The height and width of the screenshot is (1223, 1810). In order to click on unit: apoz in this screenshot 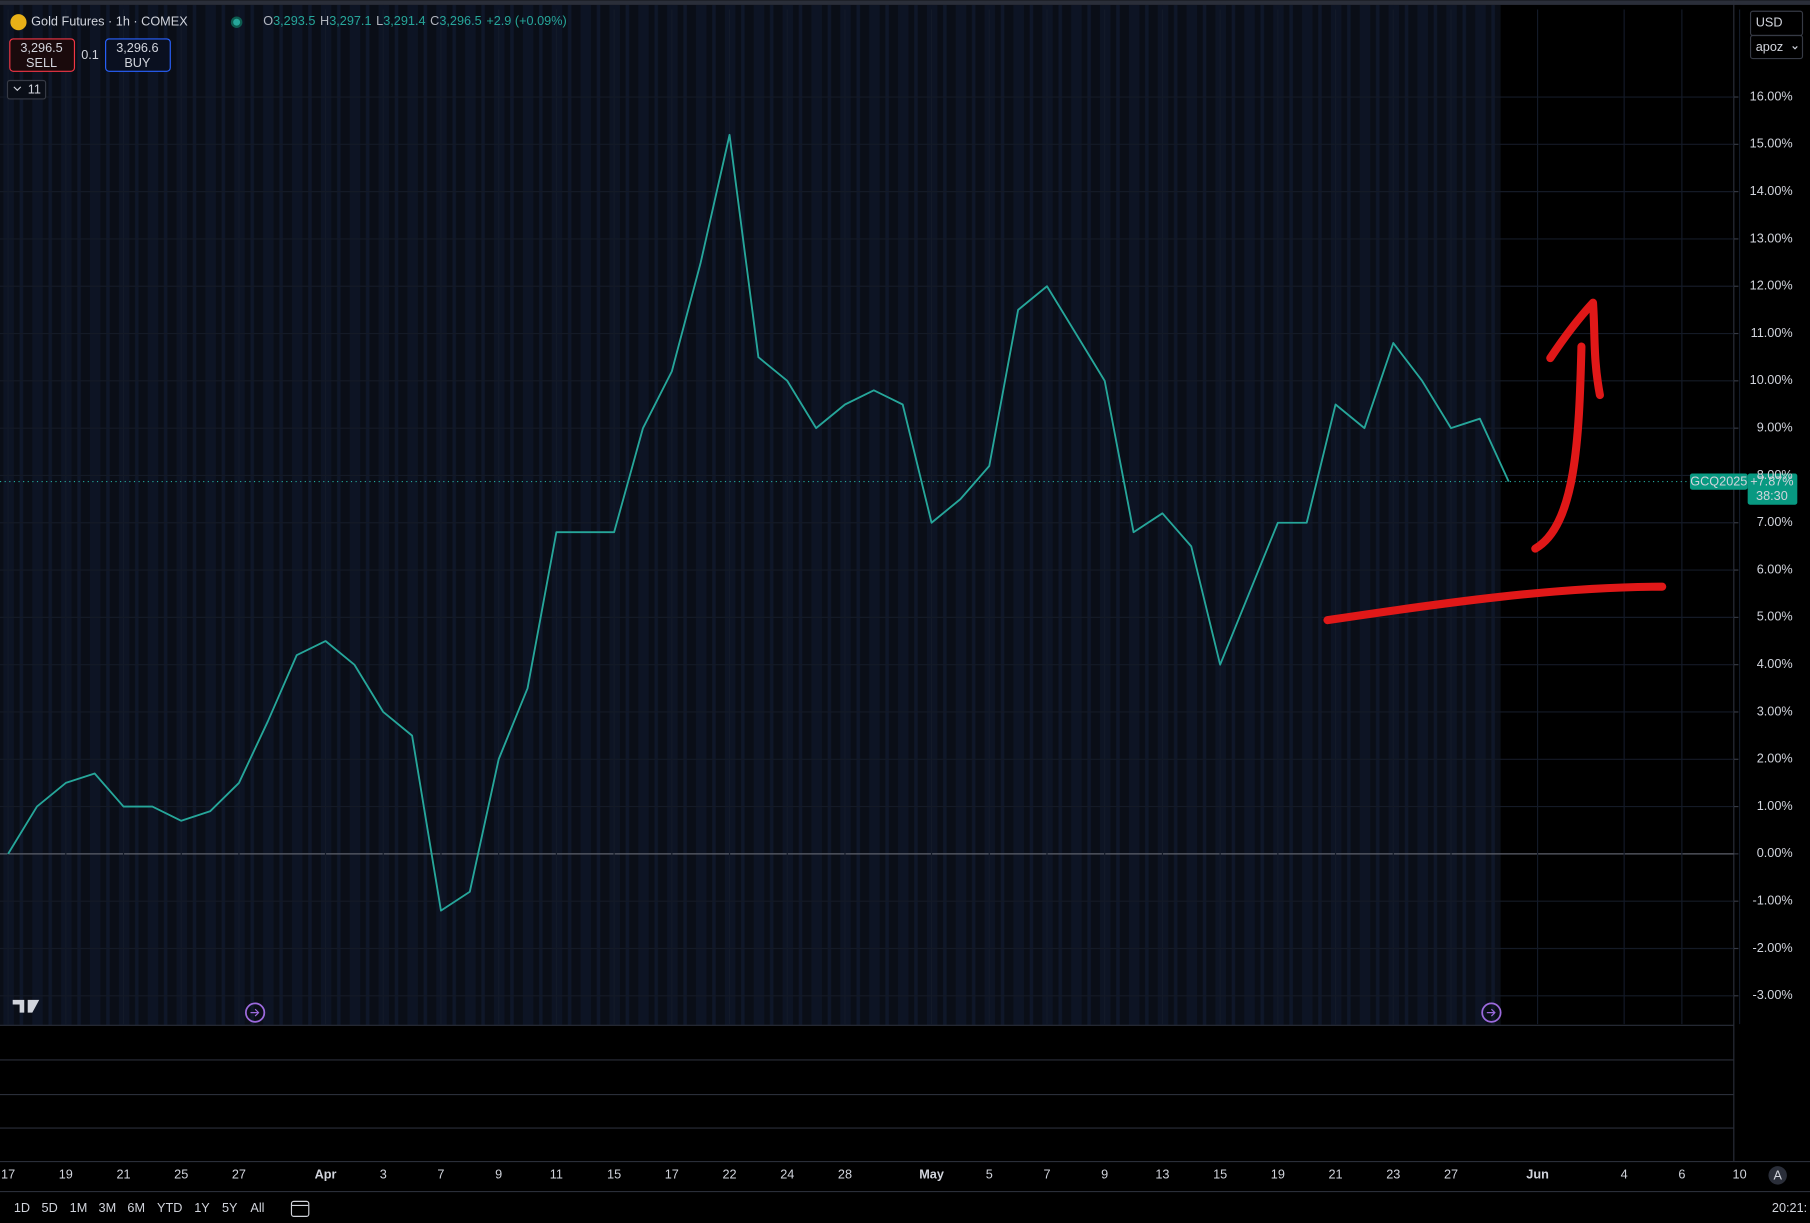, I will do `click(1770, 47)`.